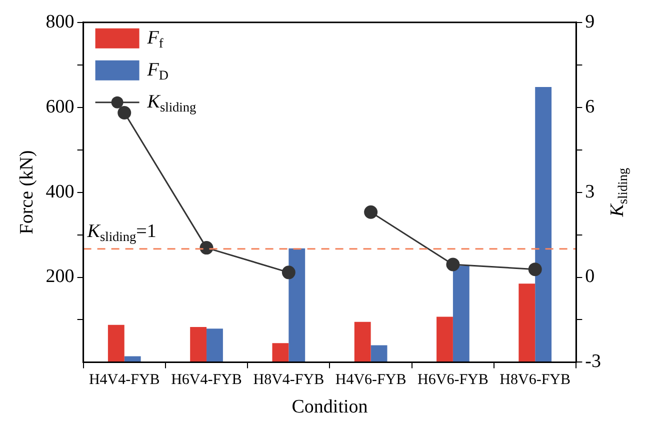 This screenshot has width=646, height=431. What do you see at coordinates (124, 380) in the screenshot?
I see `x-tick-label: H4V4-FYB` at bounding box center [124, 380].